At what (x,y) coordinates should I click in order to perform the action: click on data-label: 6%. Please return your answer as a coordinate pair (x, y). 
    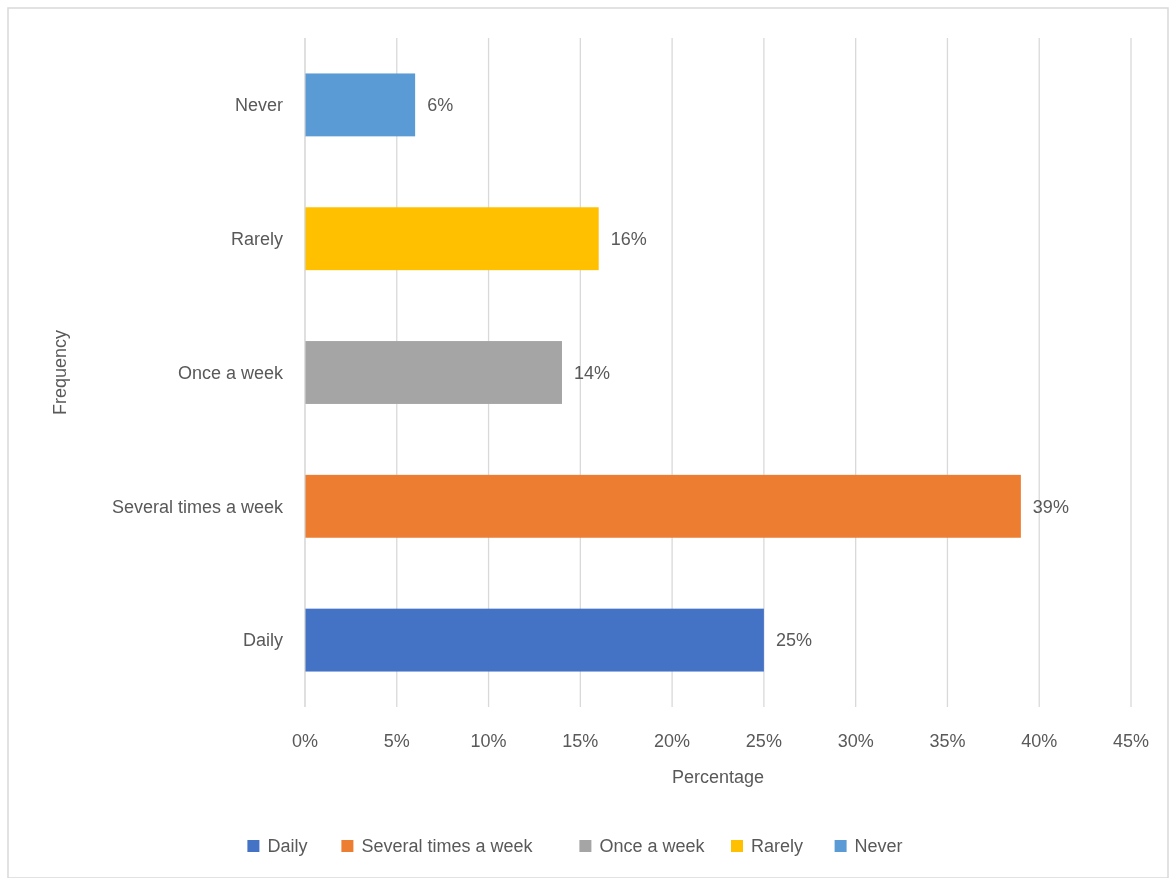
    Looking at the image, I should click on (440, 105).